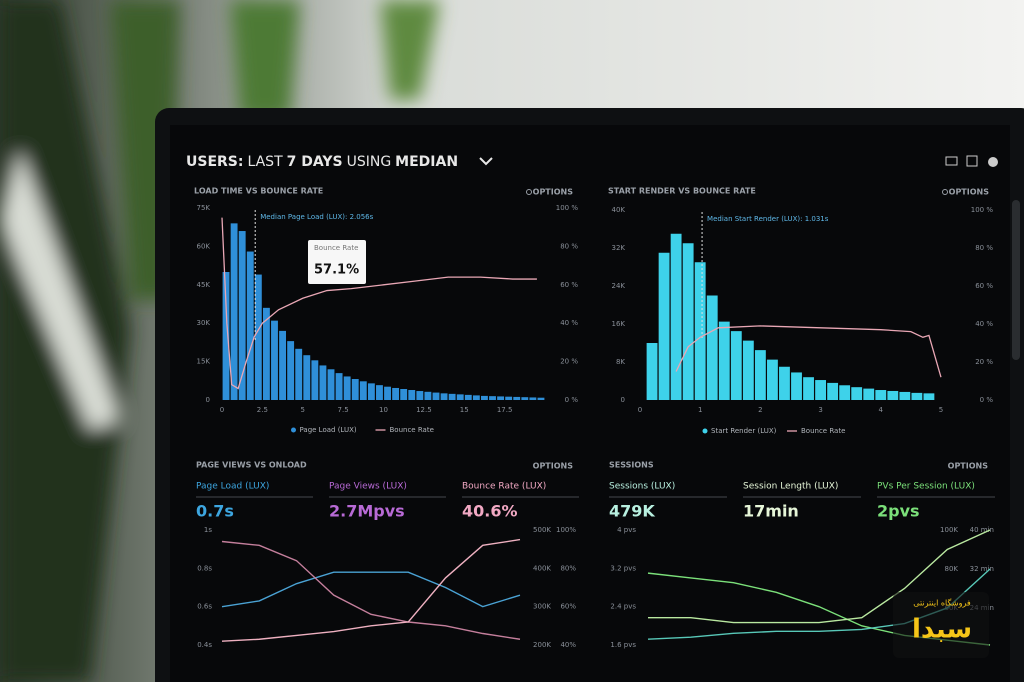 This screenshot has height=682, width=1024. What do you see at coordinates (265, 162) in the screenshot?
I see `title-part: LAST` at bounding box center [265, 162].